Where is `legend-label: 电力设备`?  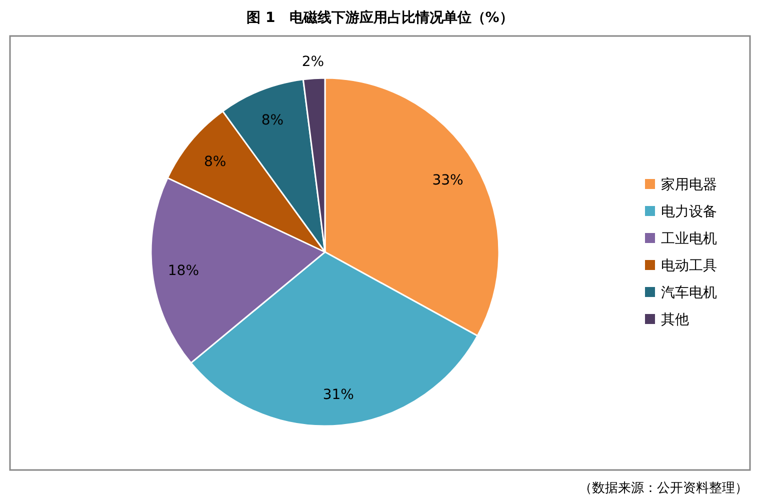
legend-label: 电力设备 is located at coordinates (689, 212).